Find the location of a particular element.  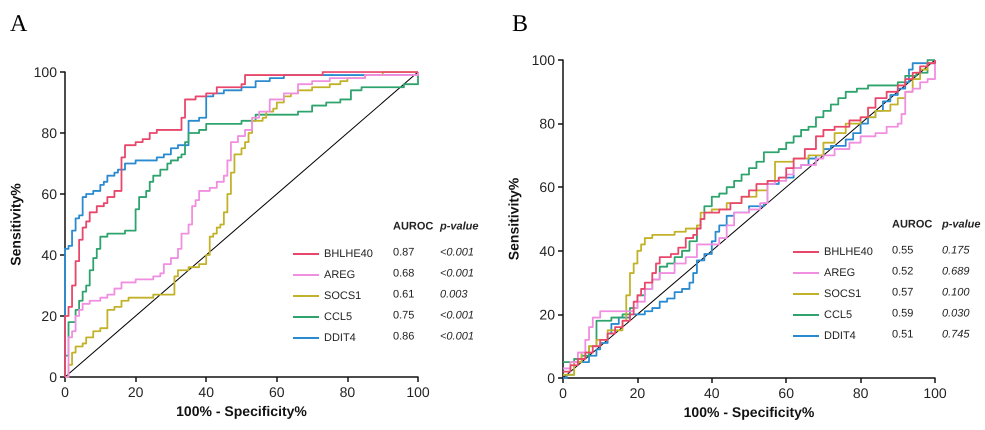

annotation: 0.87 is located at coordinates (403, 252).